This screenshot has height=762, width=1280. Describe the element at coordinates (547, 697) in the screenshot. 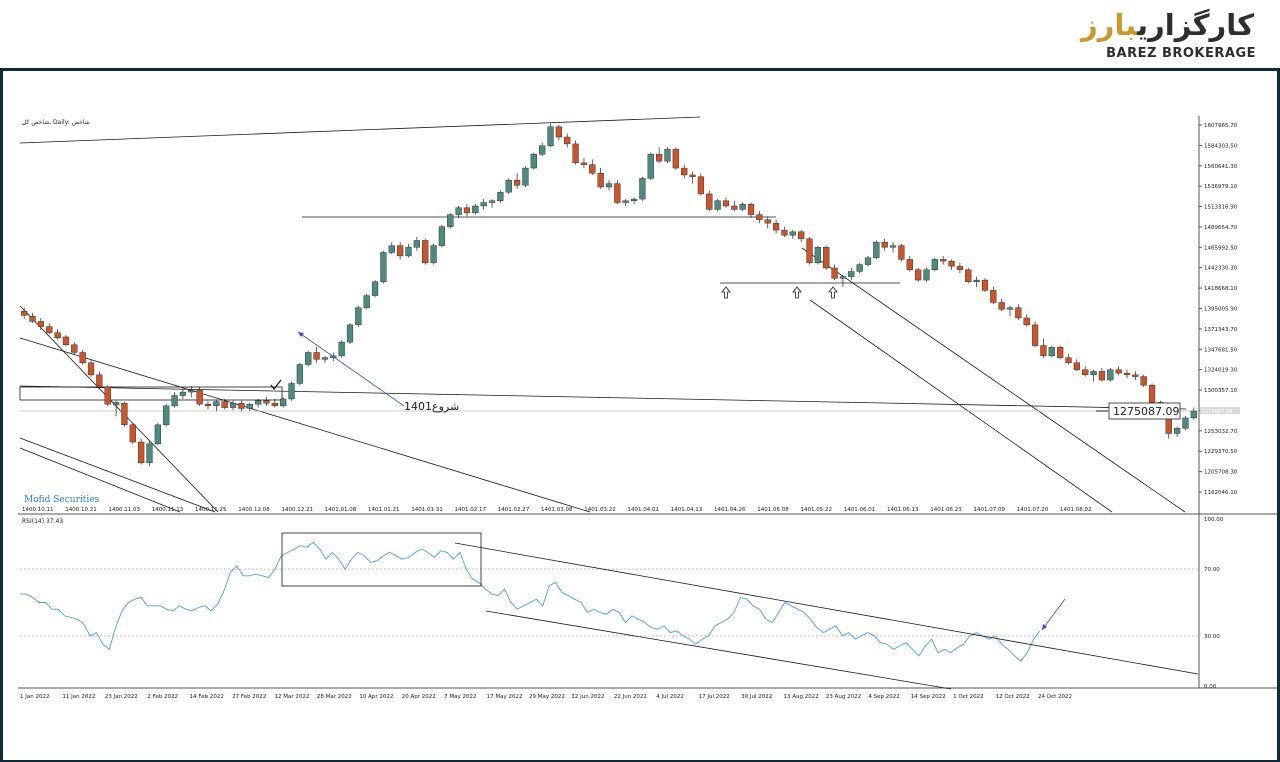

I see `rsi-date-tick-label: 29 May 2022` at that location.